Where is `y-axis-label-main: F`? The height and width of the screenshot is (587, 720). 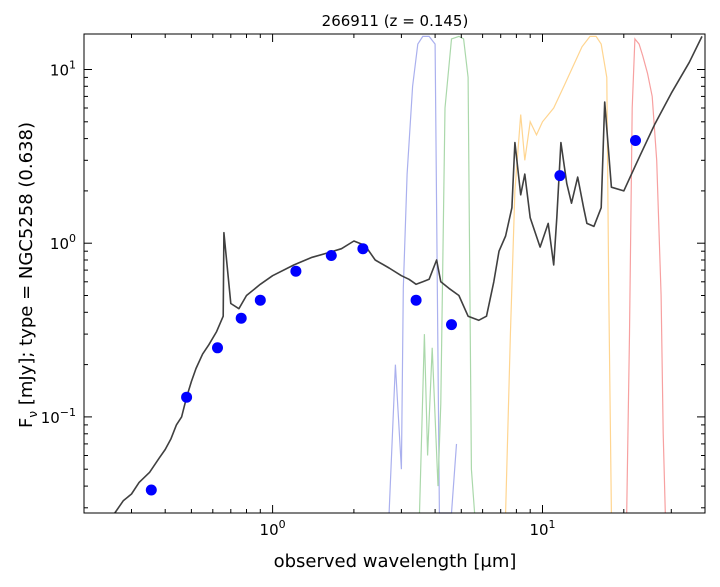
y-axis-label-main: F is located at coordinates (26, 423).